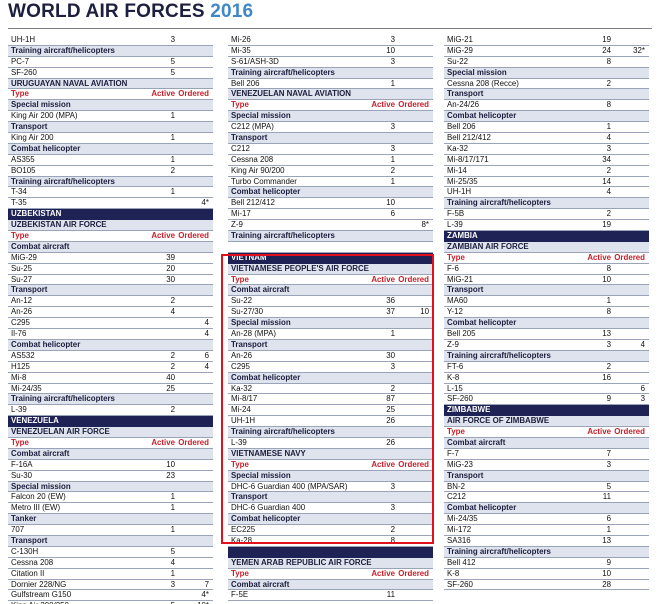  Describe the element at coordinates (172, 61) in the screenshot. I see `active-count: 5` at that location.